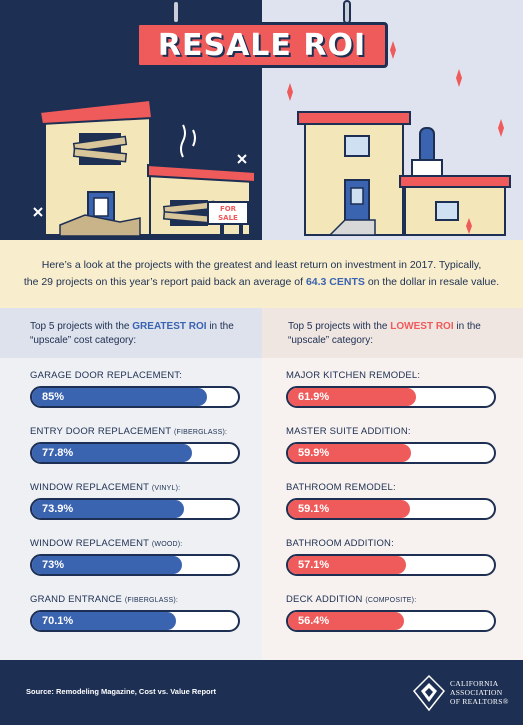  I want to click on bar-item: WINDOW REPLACEMENT (VINYL): 73.9%, so click(135, 501).